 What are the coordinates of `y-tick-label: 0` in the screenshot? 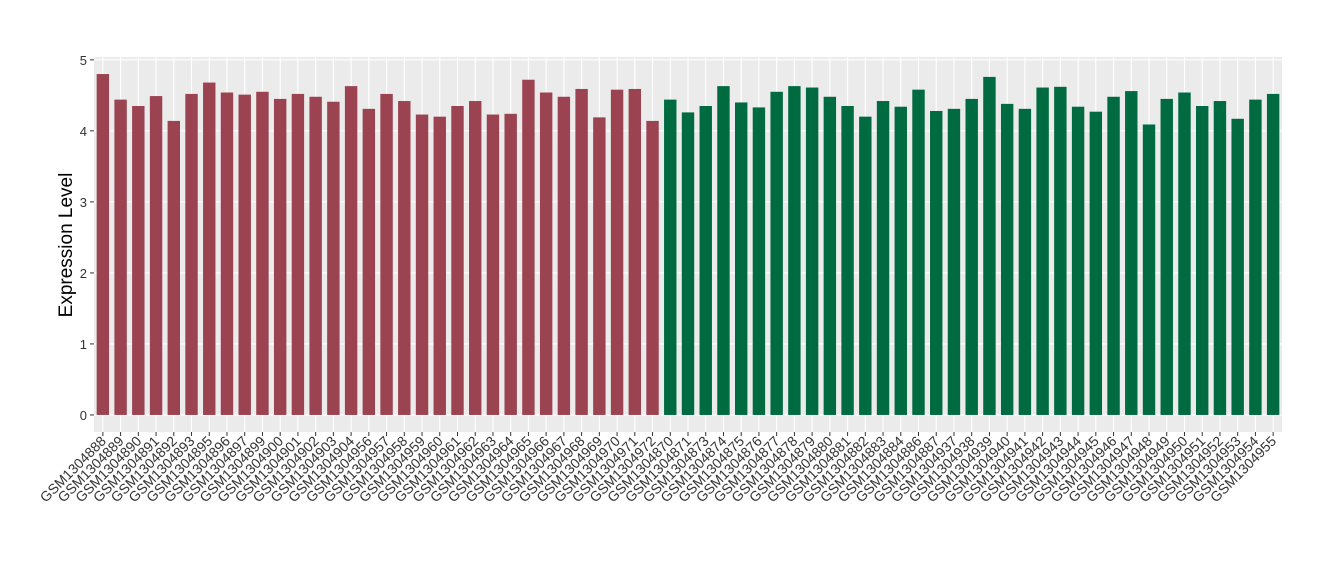 It's located at (83, 415).